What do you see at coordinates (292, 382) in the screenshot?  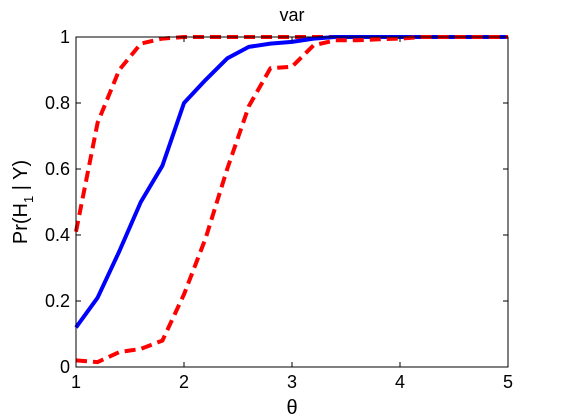 I see `x-tick-label: 3` at bounding box center [292, 382].